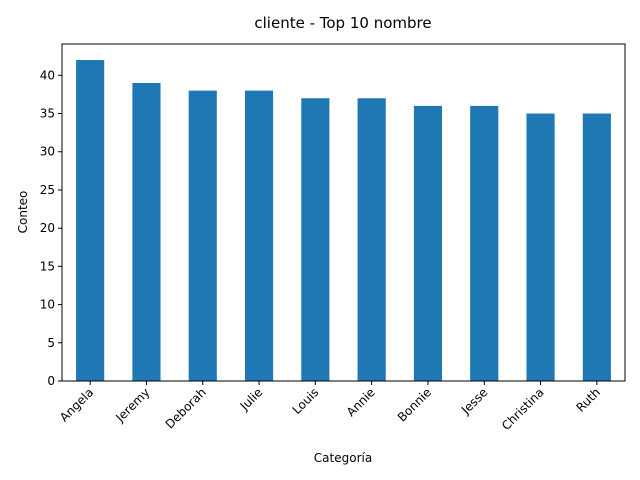  What do you see at coordinates (47, 228) in the screenshot?
I see `y-tick-label: 20` at bounding box center [47, 228].